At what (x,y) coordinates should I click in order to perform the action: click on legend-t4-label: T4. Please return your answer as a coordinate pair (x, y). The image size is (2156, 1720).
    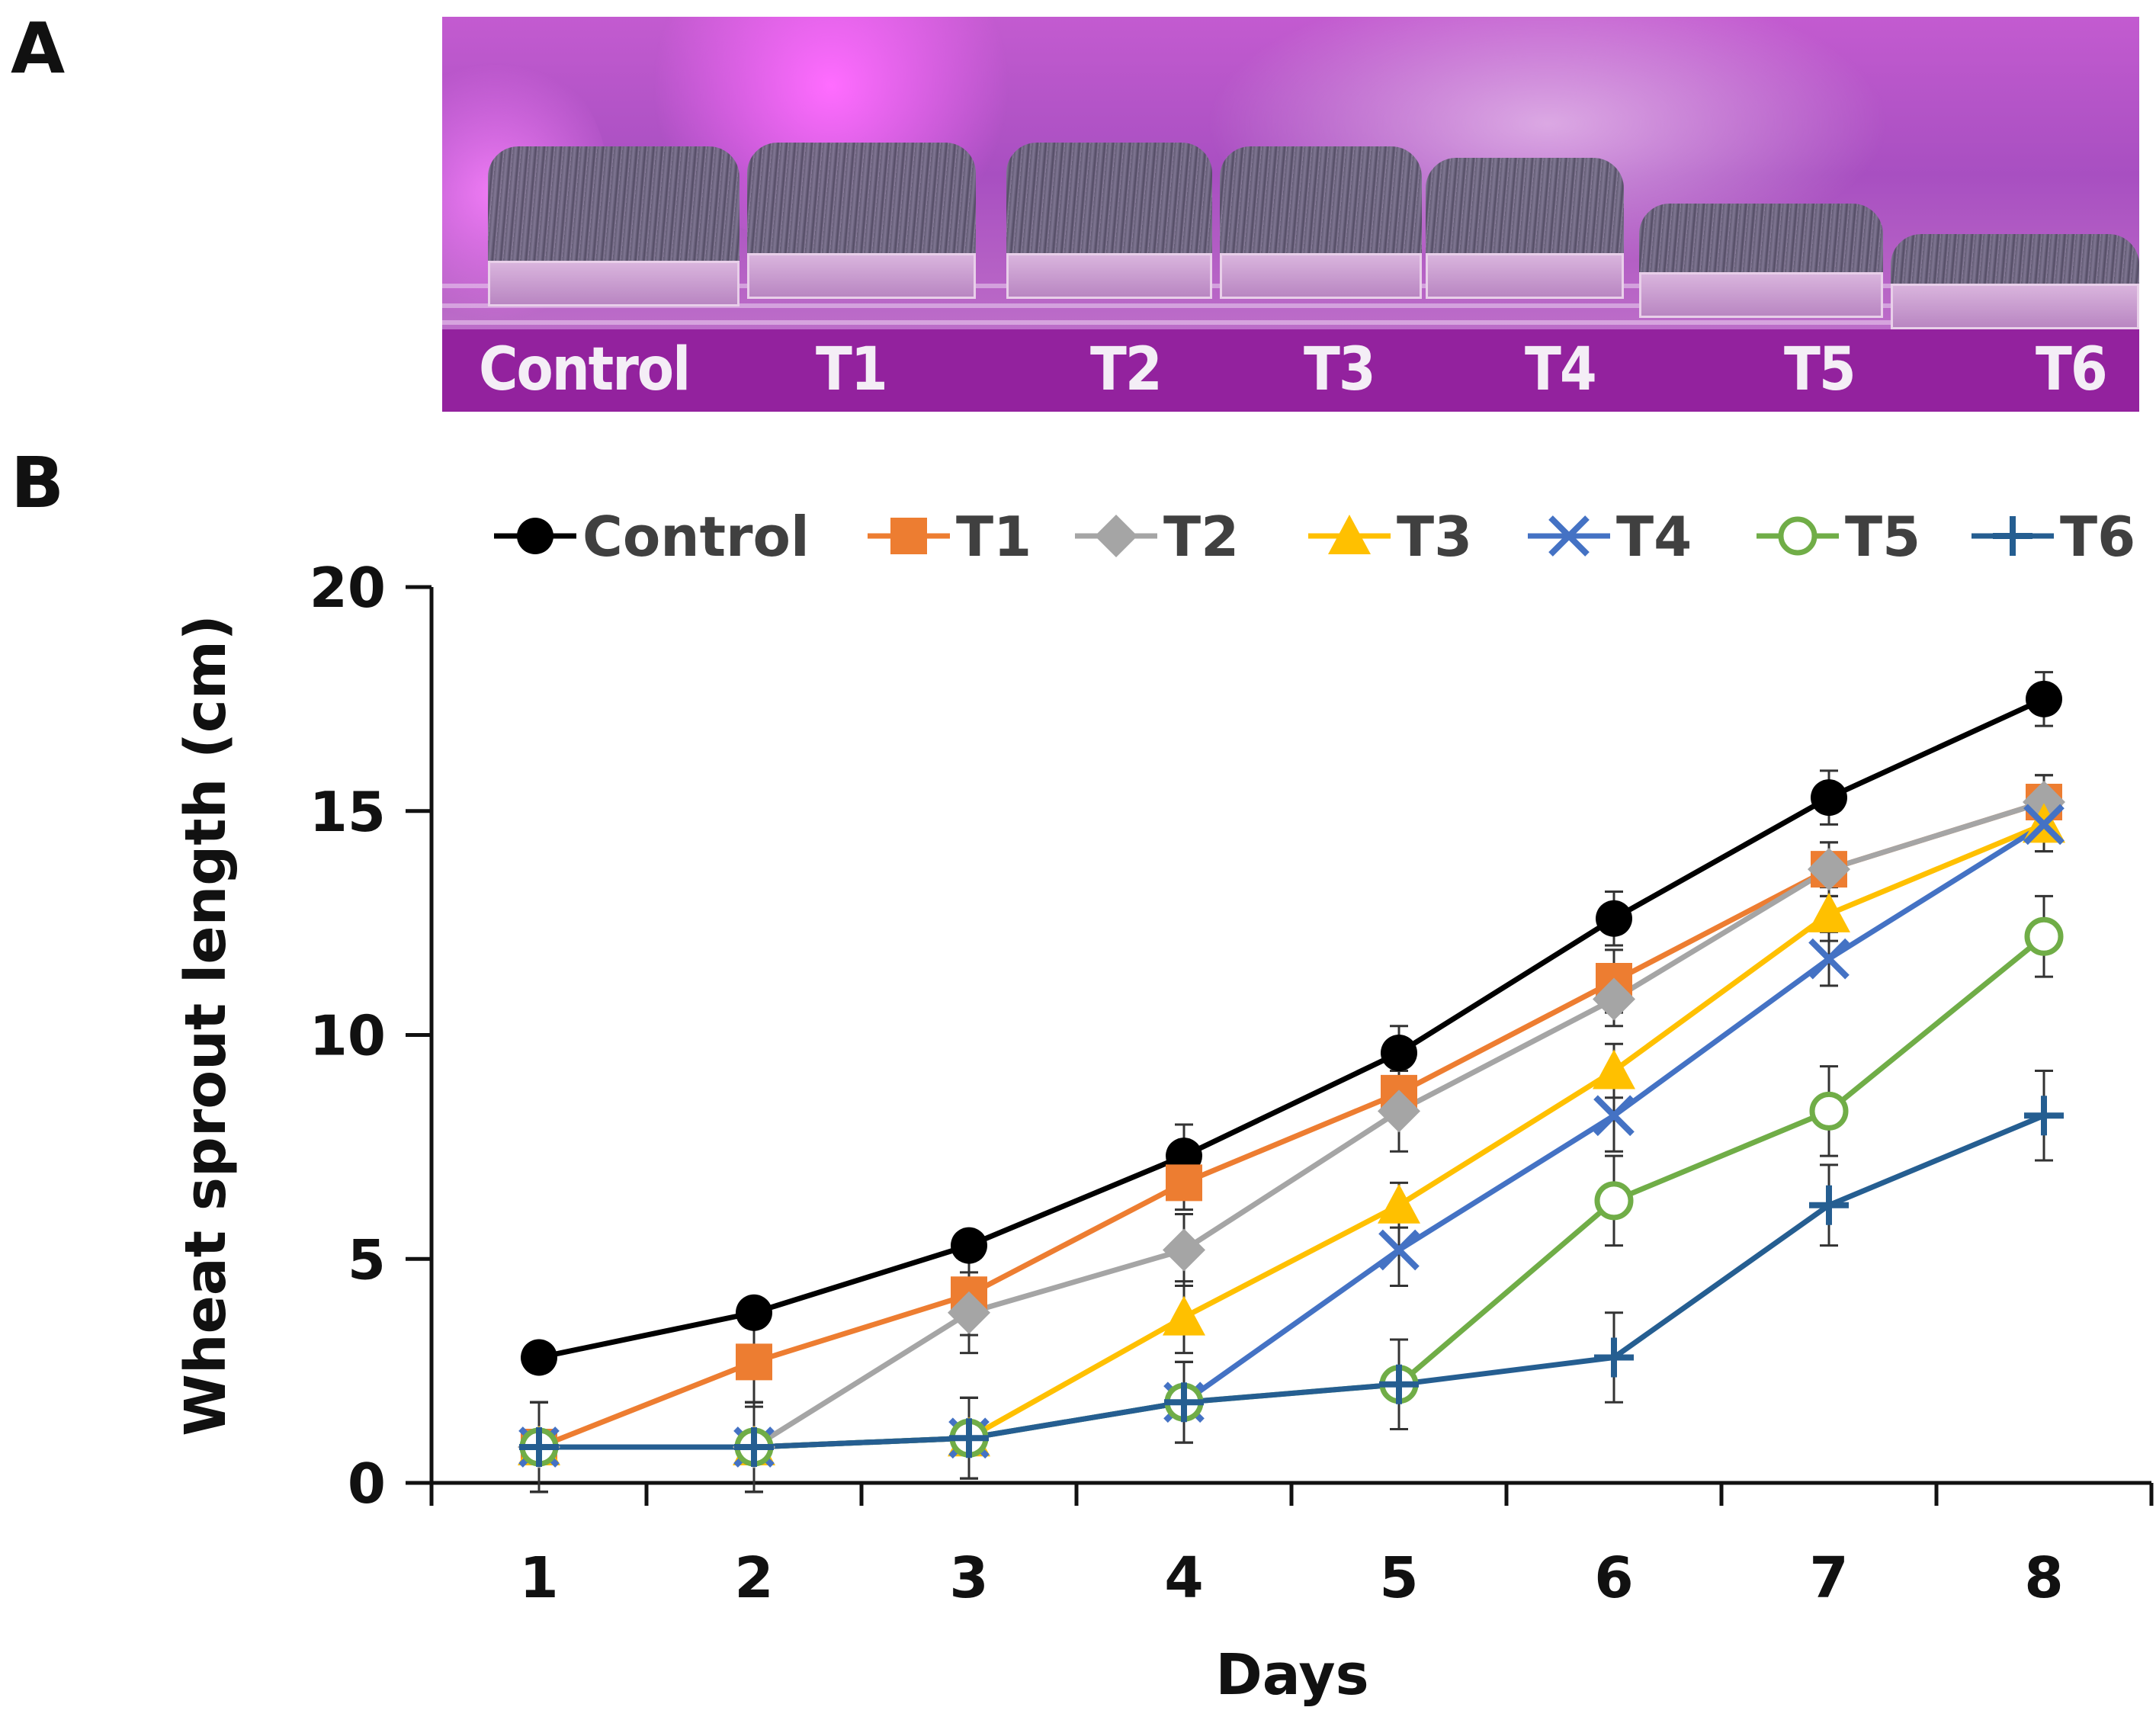
    Looking at the image, I should click on (1654, 537).